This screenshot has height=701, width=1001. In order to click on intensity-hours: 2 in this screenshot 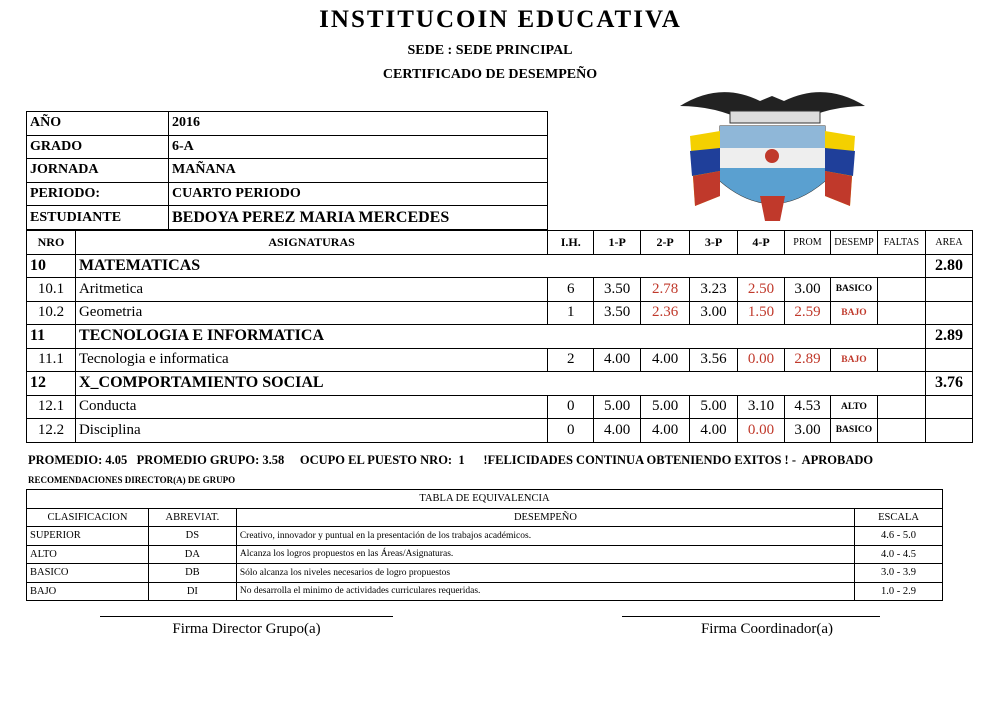, I will do `click(571, 359)`.